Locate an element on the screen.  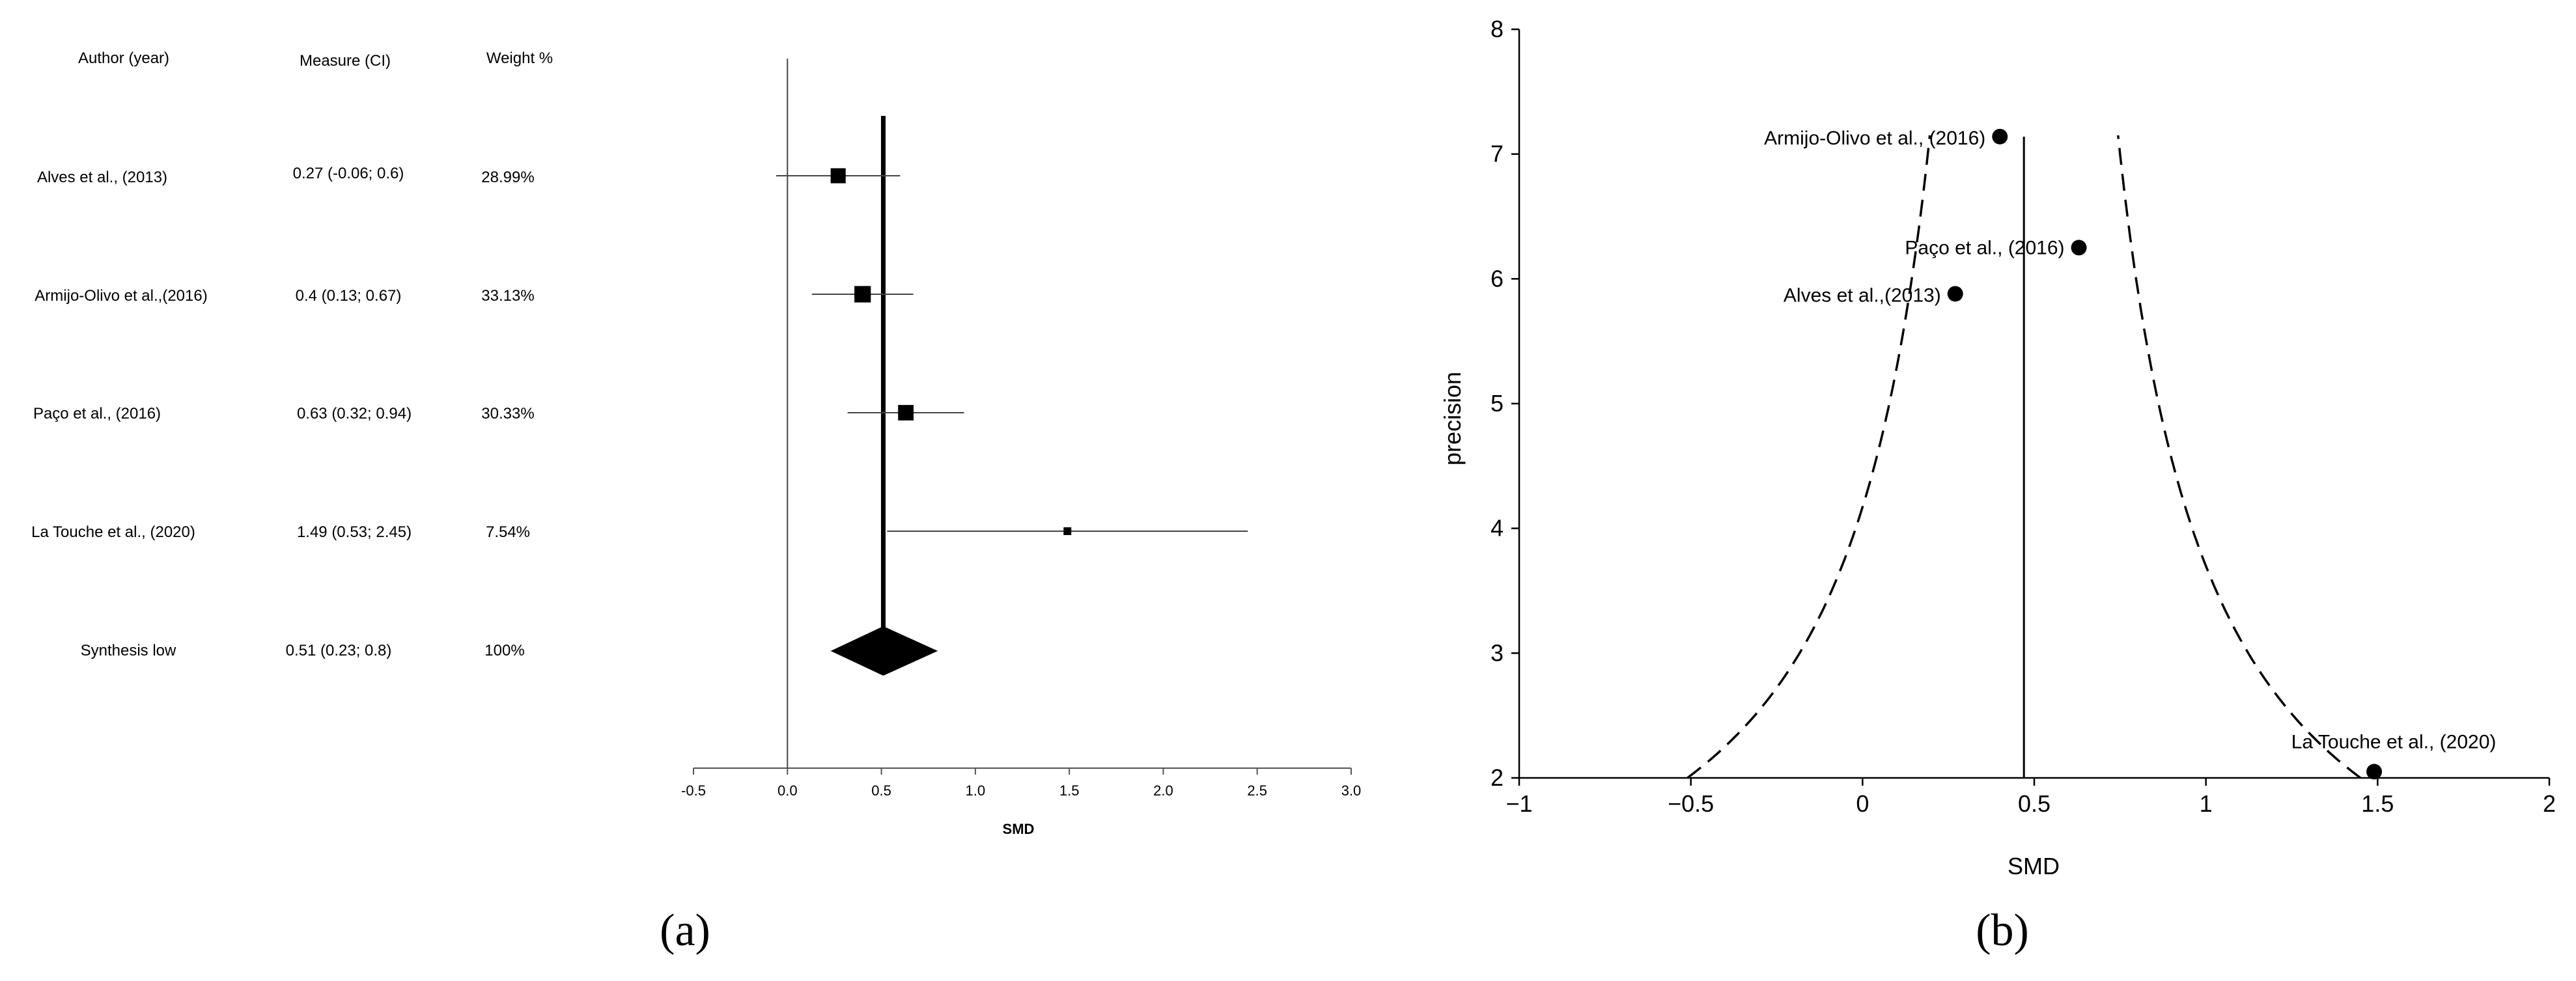
panel-label-a: (a) is located at coordinates (685, 930).